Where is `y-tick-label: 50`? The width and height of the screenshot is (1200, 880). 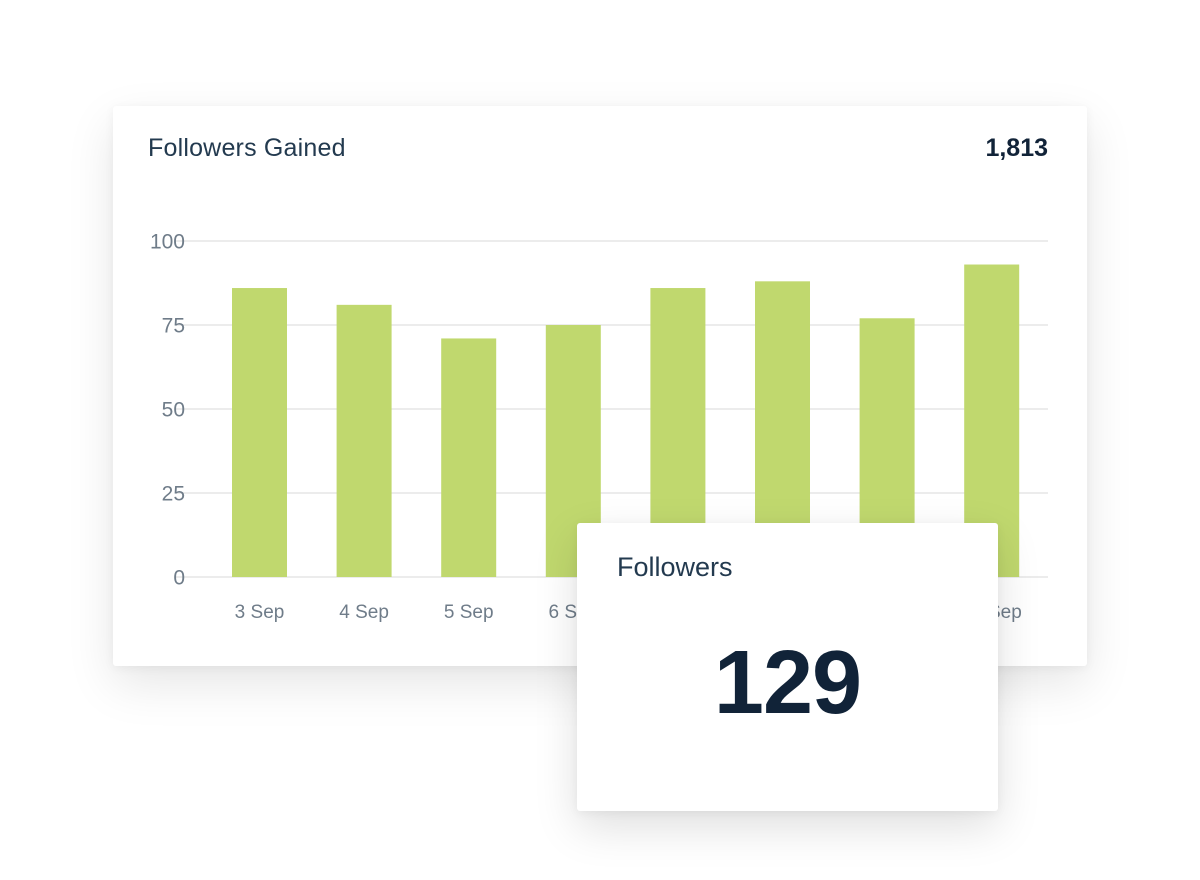 y-tick-label: 50 is located at coordinates (173, 410).